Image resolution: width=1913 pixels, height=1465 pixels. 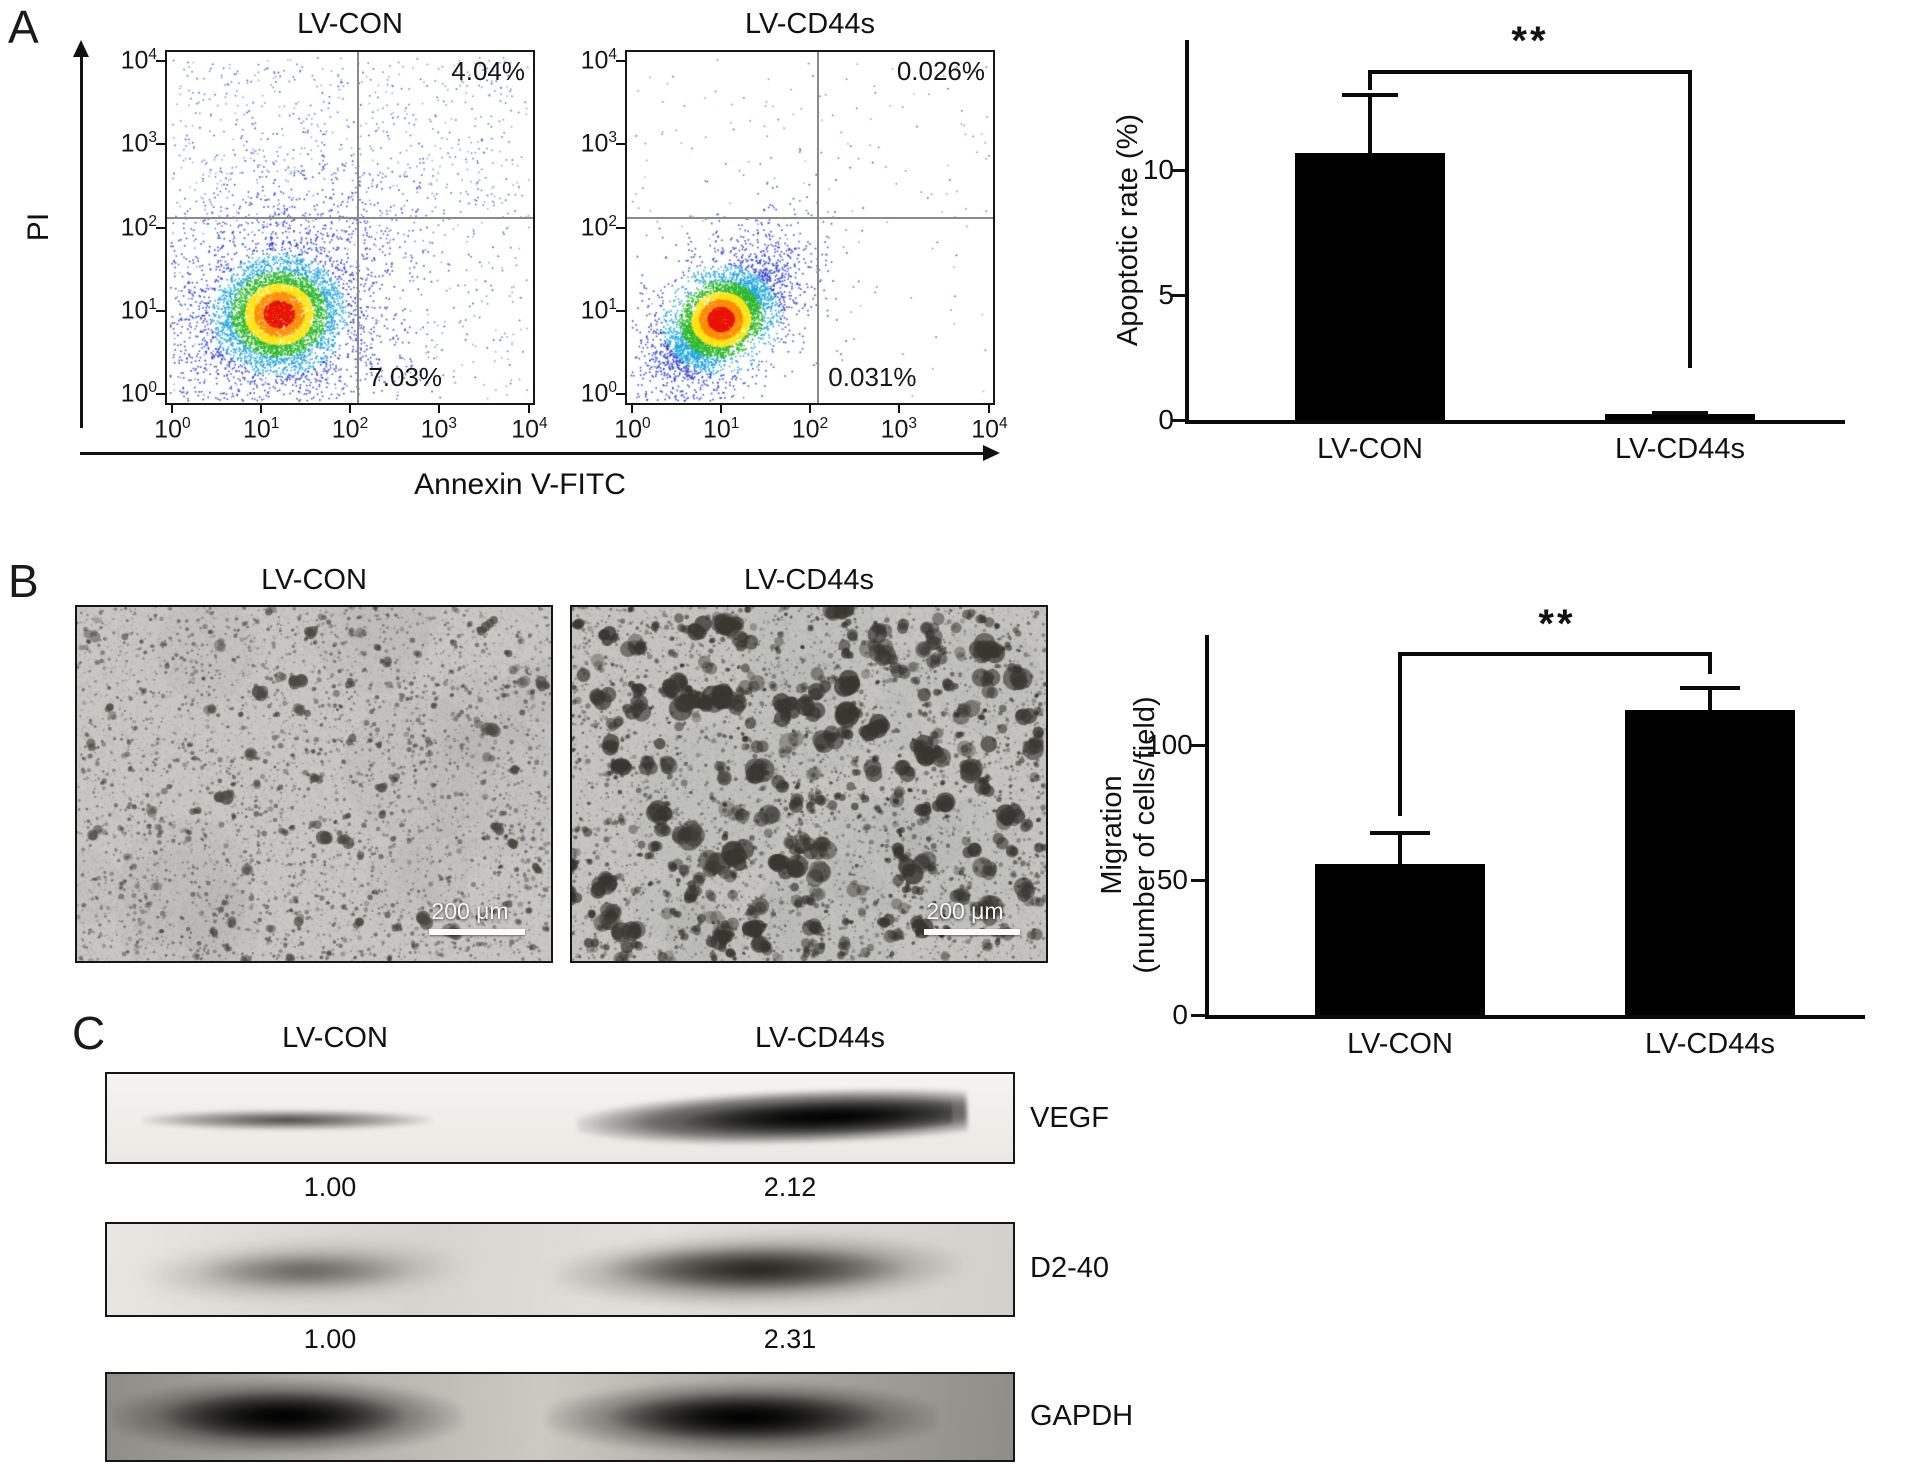 What do you see at coordinates (314, 580) in the screenshot?
I see `micro-title-lvcon: LV-CON` at bounding box center [314, 580].